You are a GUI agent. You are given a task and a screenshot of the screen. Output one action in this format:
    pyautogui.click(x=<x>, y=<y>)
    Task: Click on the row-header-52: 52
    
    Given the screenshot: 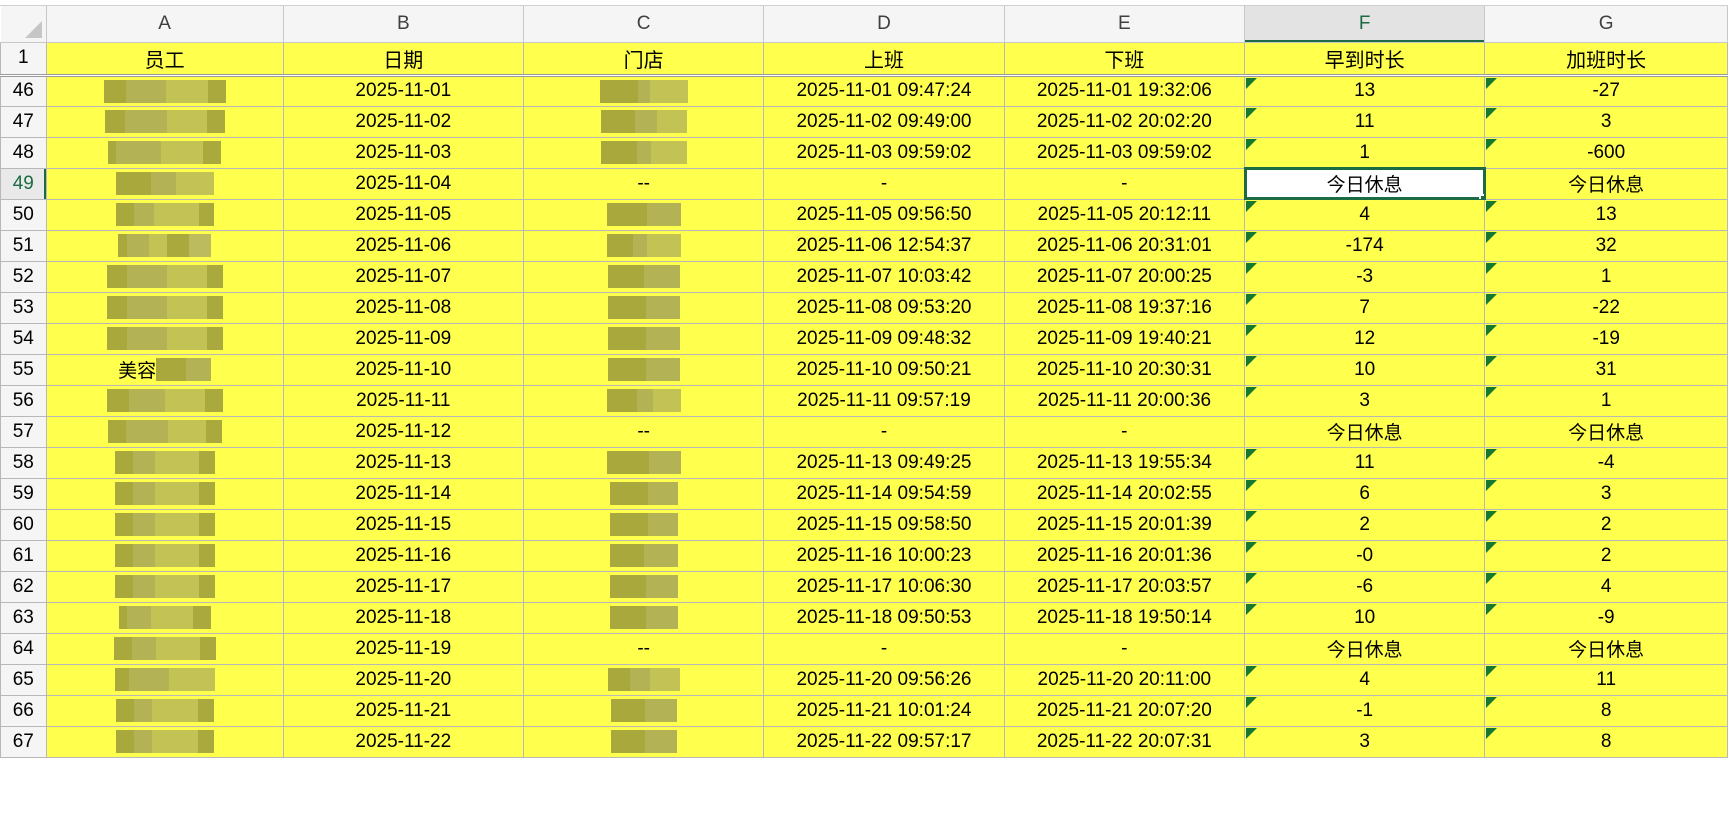 What is the action you would take?
    pyautogui.click(x=23, y=276)
    